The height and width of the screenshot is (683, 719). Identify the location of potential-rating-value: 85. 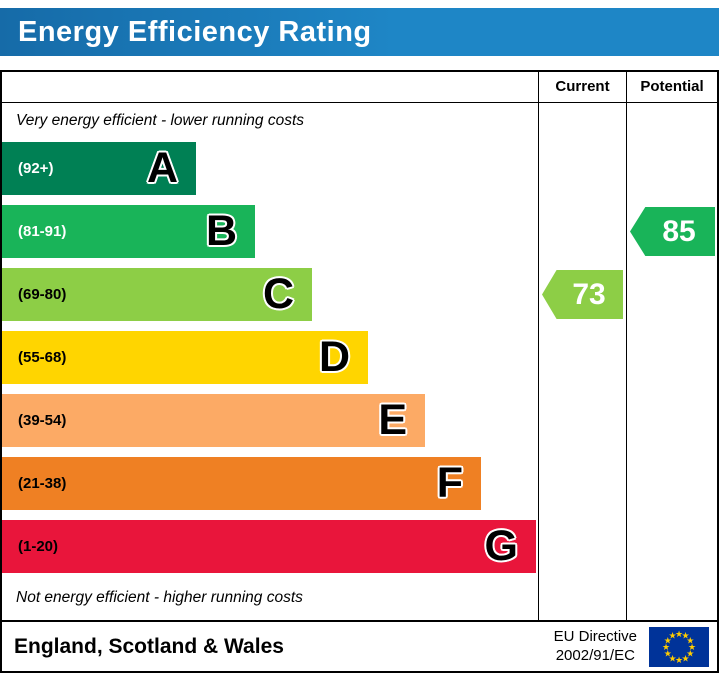
(679, 231).